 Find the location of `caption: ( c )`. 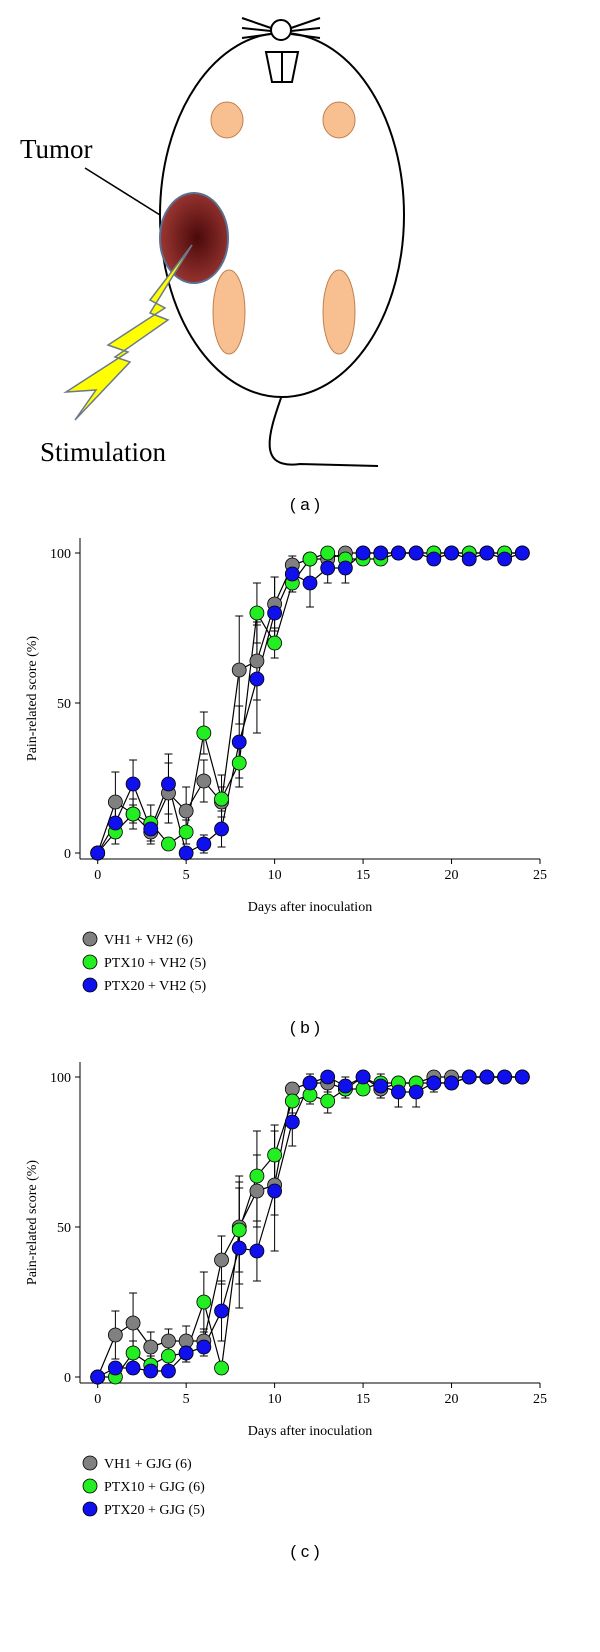

caption: ( c ) is located at coordinates (304, 1551).